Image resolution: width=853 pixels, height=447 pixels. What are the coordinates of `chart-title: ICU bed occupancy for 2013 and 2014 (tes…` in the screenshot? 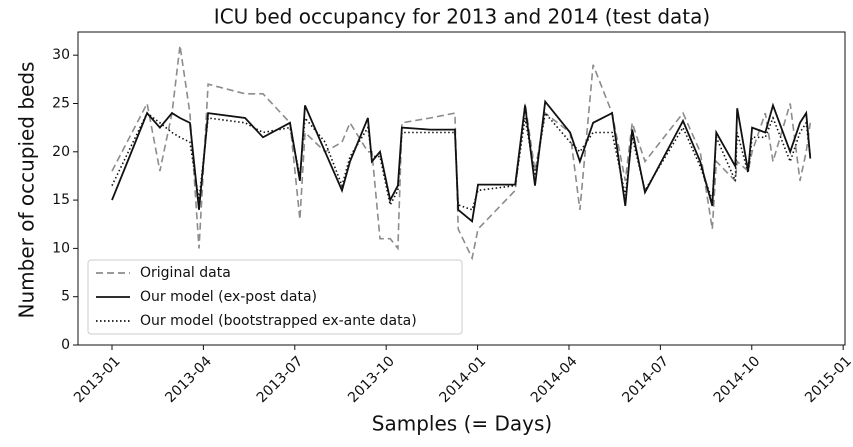 It's located at (462, 17).